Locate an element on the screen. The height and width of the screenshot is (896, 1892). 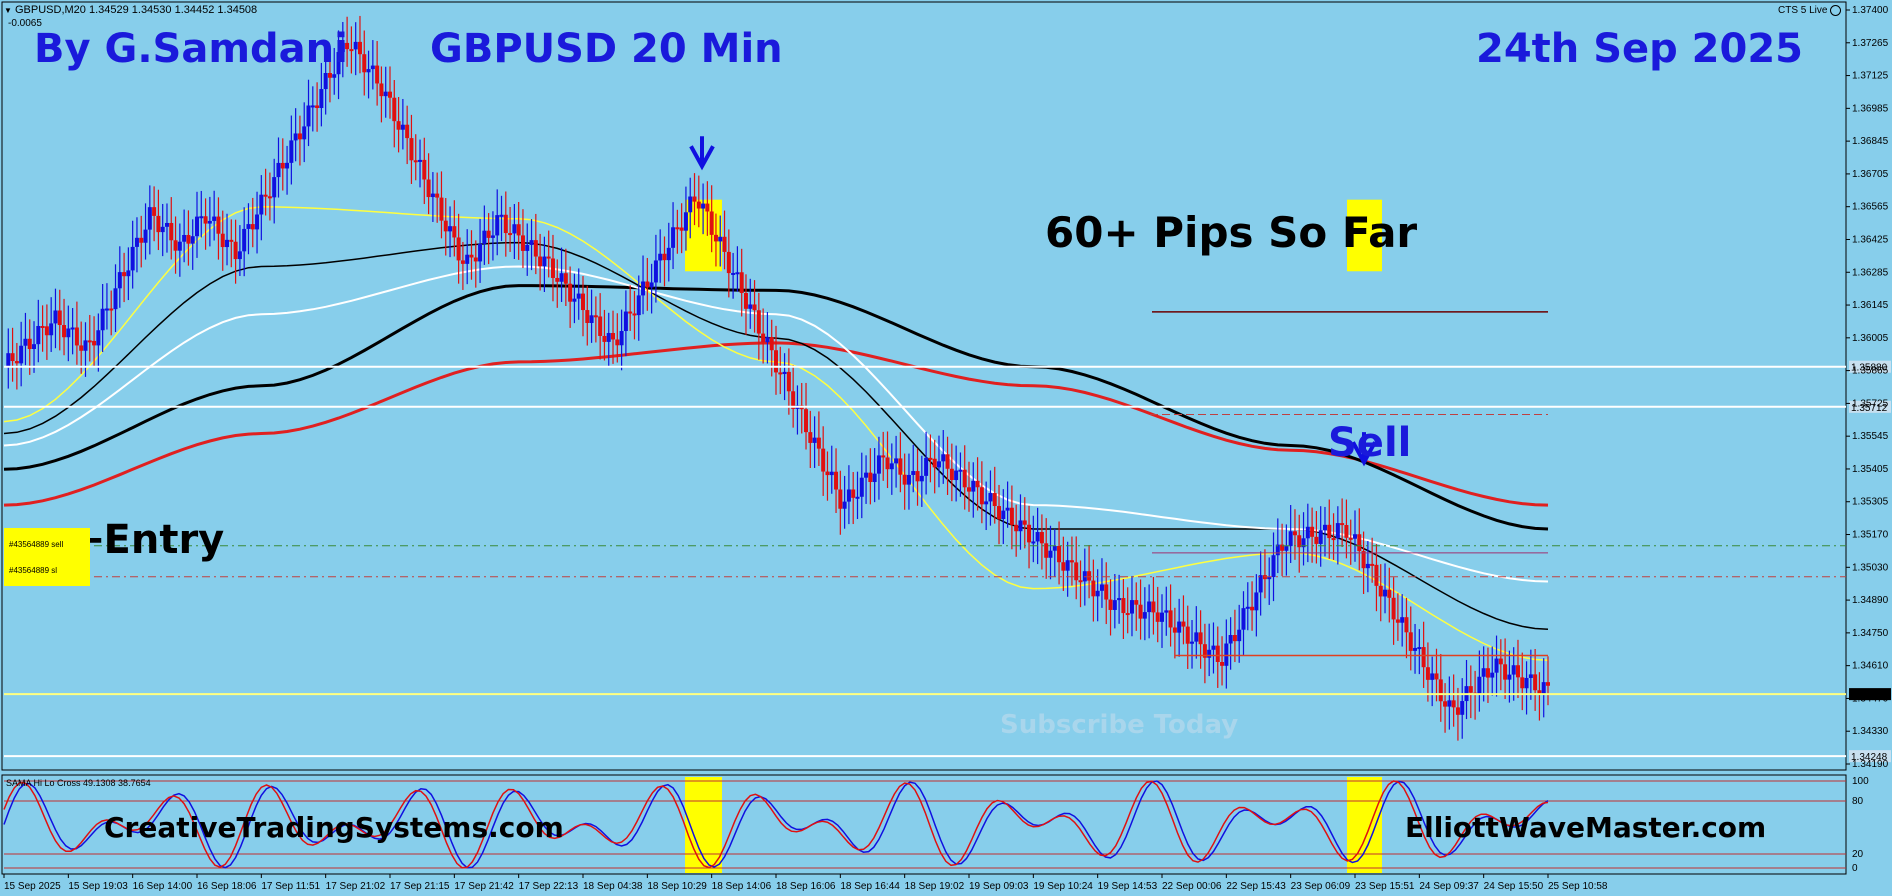
price-axis-label: 1.35305 is located at coordinates (1870, 502).